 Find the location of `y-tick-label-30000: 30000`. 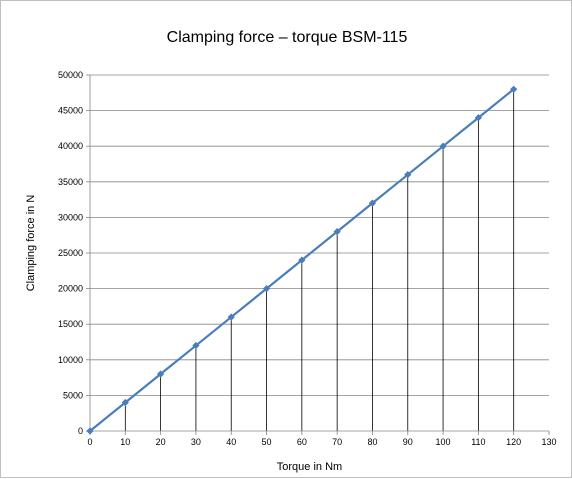

y-tick-label-30000: 30000 is located at coordinates (70, 217).